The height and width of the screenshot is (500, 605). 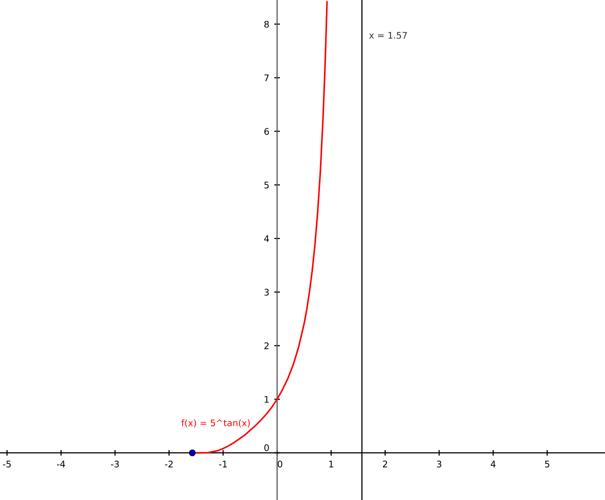 What do you see at coordinates (266, 131) in the screenshot?
I see `y-tick-label: 6` at bounding box center [266, 131].